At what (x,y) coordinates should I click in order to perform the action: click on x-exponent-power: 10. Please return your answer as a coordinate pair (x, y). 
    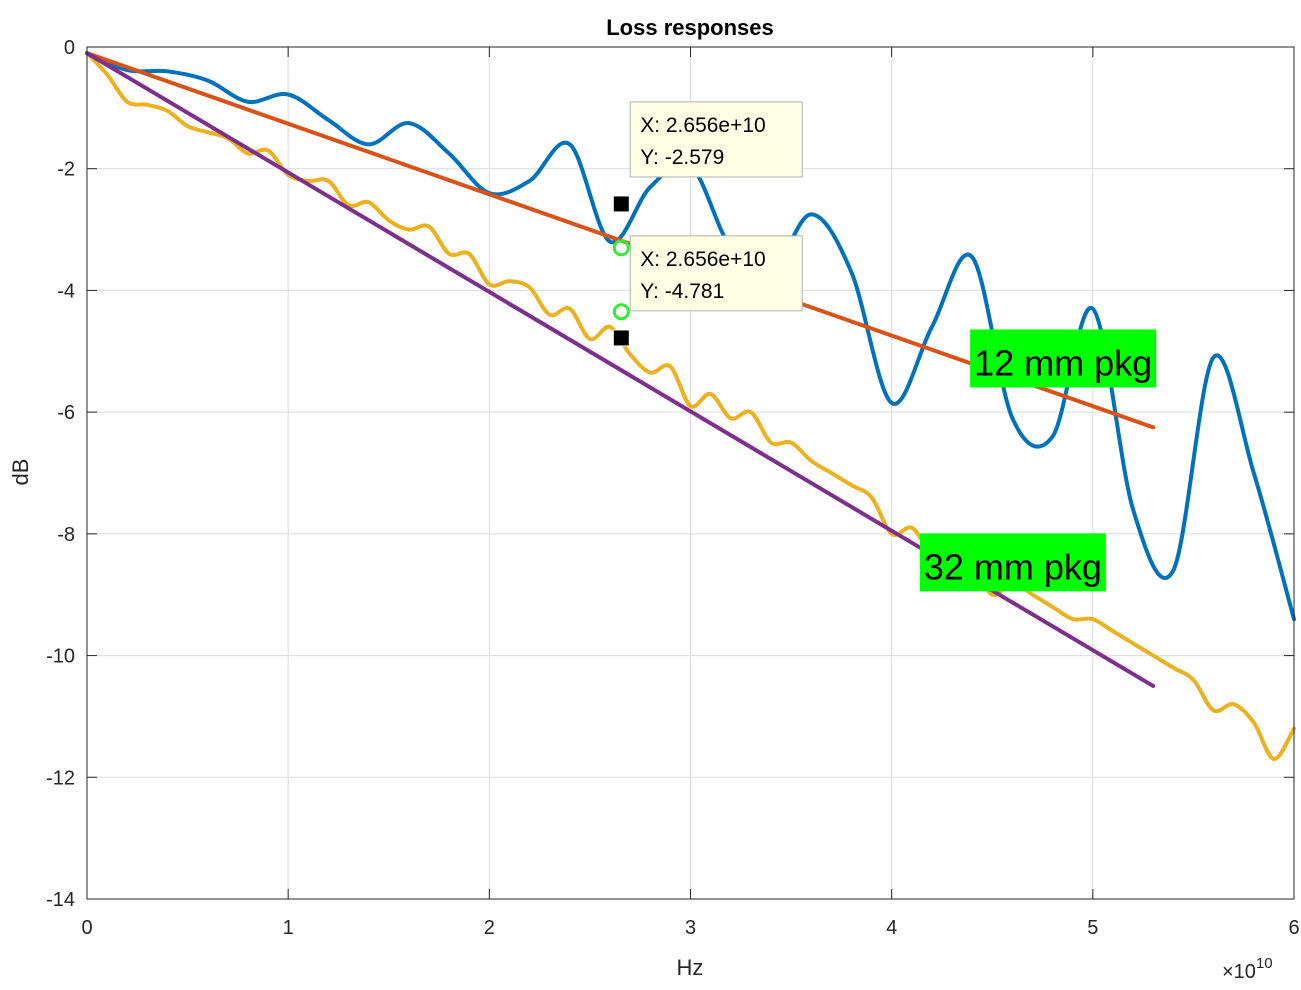
    Looking at the image, I should click on (1264, 963).